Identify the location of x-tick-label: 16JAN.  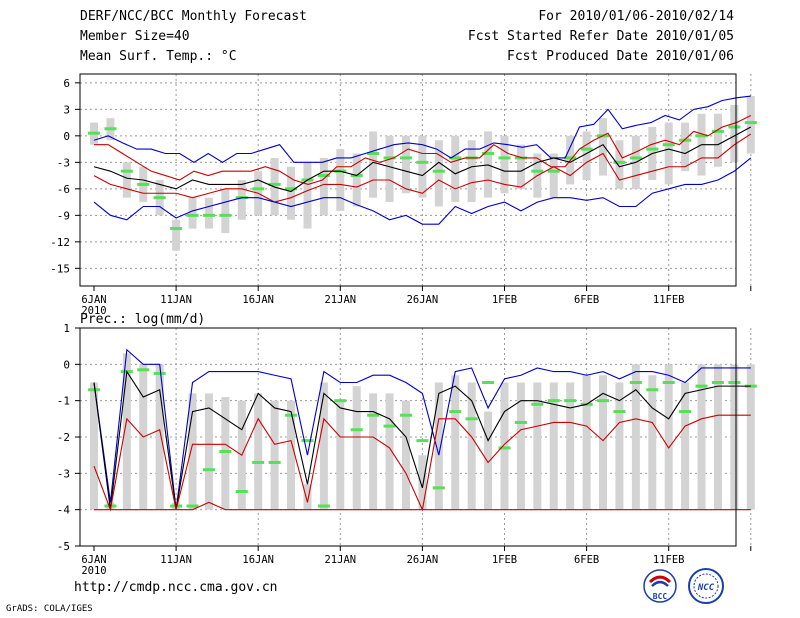
(258, 560).